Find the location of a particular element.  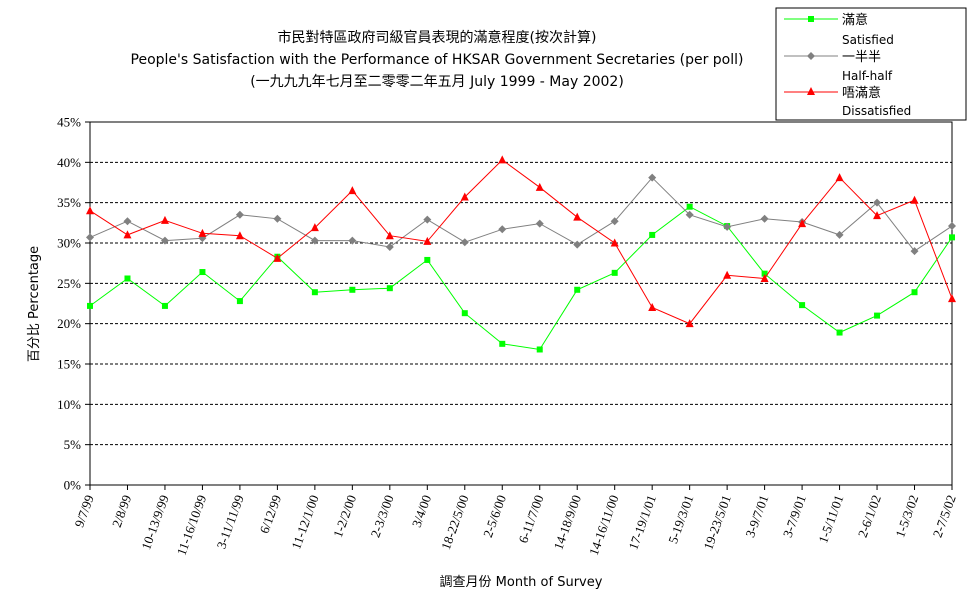

y-tick-label: 5% is located at coordinates (73, 444).